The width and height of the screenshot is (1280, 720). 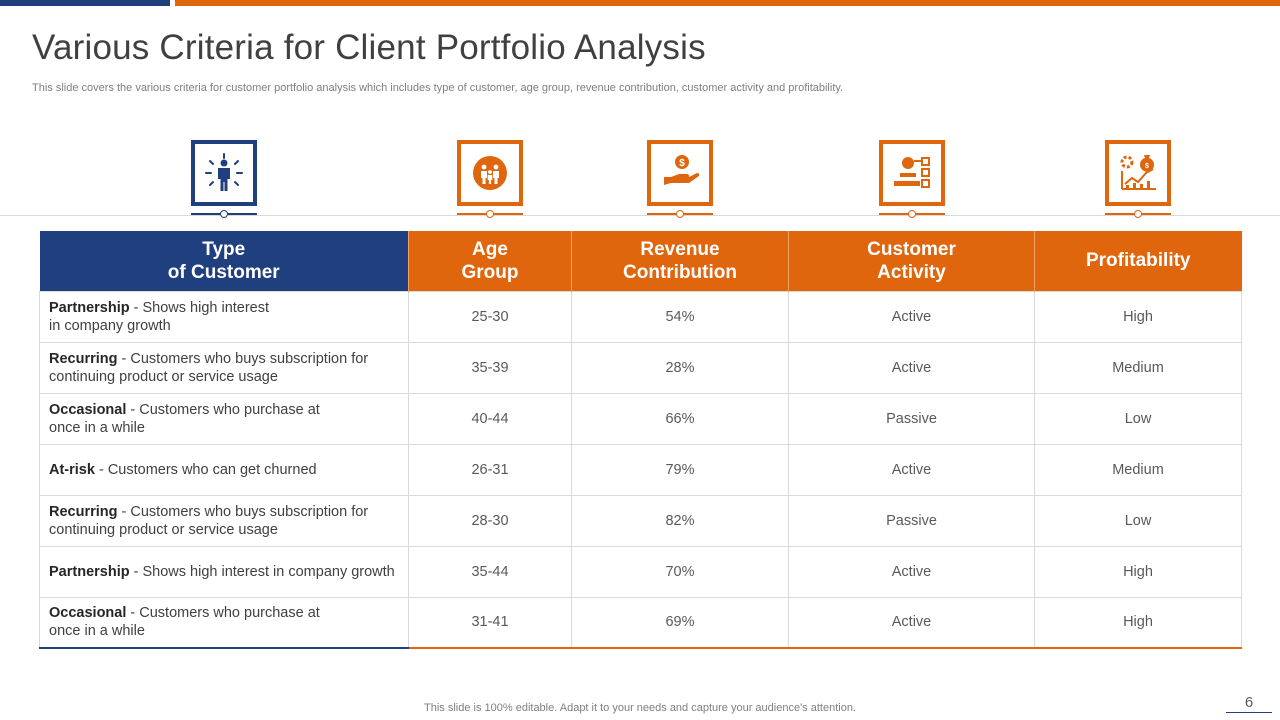 I want to click on top-accent-bar-orange, so click(x=727, y=3).